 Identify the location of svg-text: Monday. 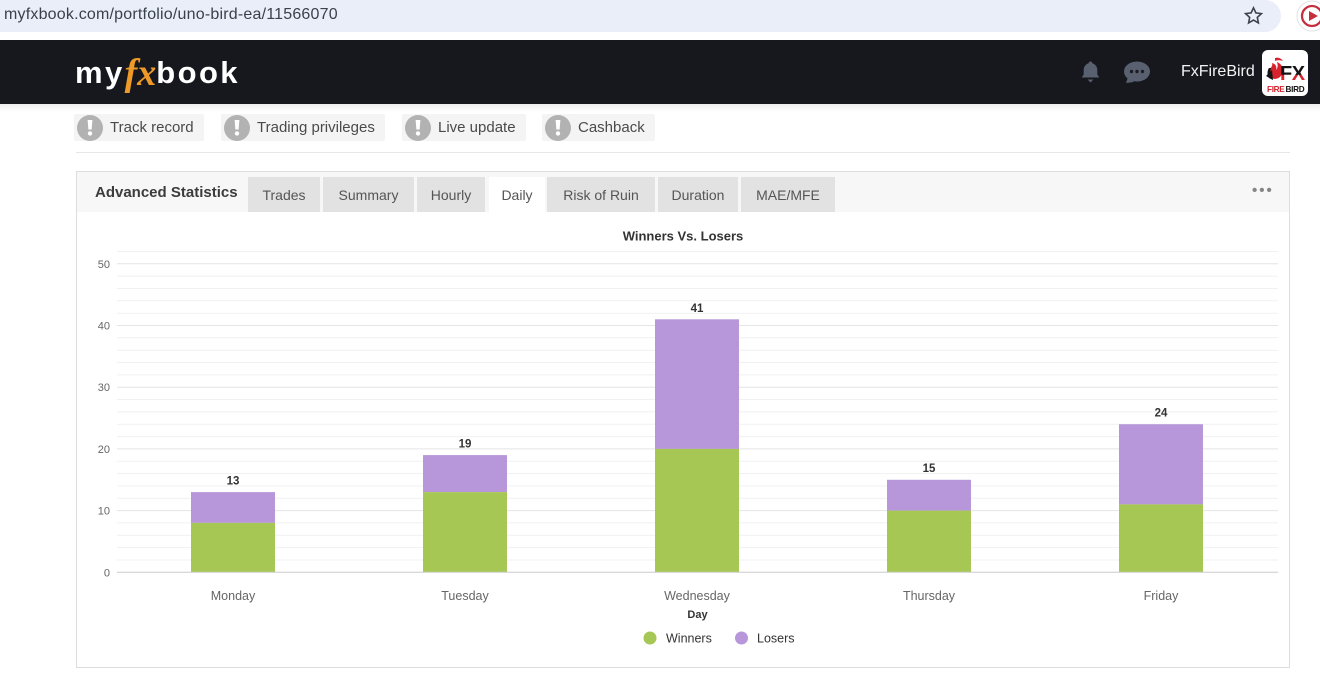
(233, 596).